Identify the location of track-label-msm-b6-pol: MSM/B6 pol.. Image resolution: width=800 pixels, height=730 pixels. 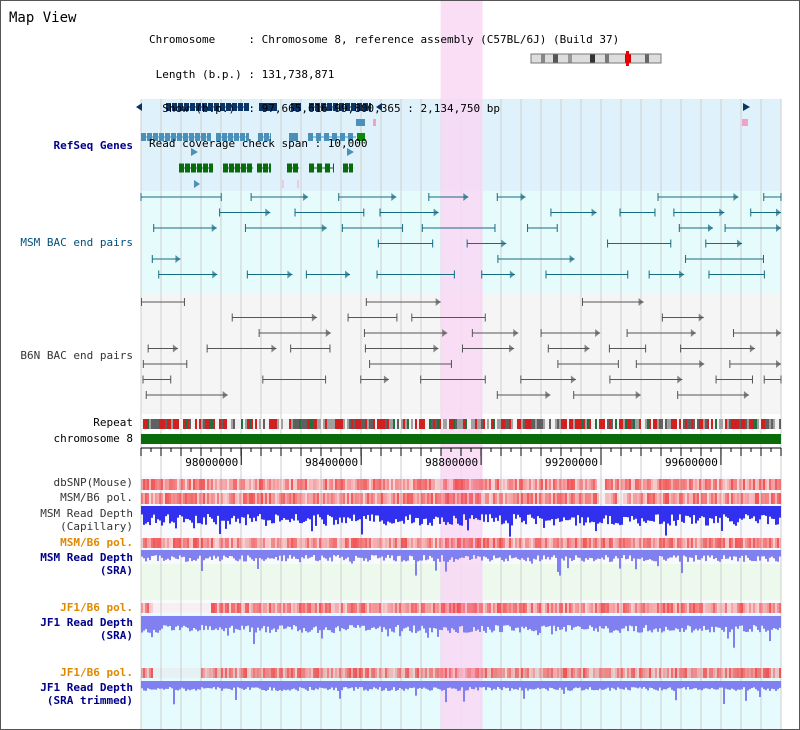
(96, 497).